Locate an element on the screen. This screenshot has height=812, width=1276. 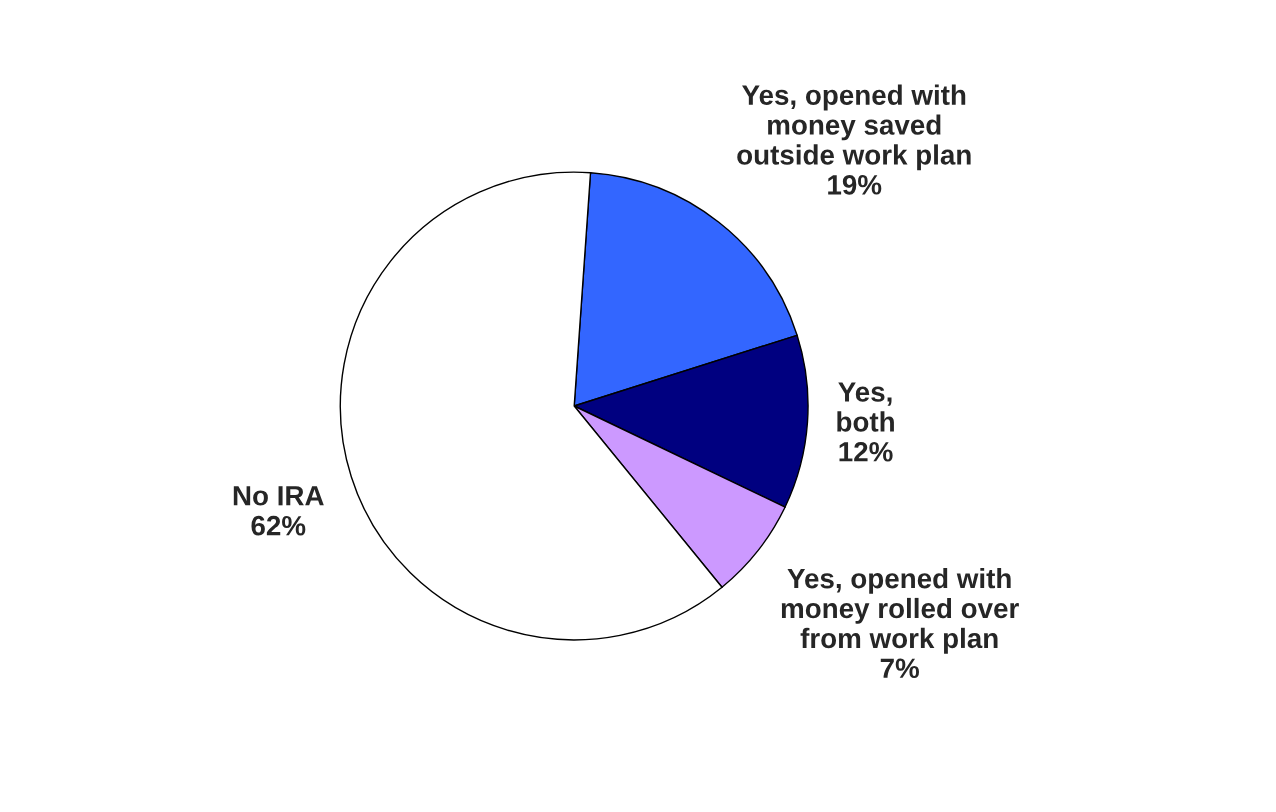
slice-label: No IRA is located at coordinates (278, 496).